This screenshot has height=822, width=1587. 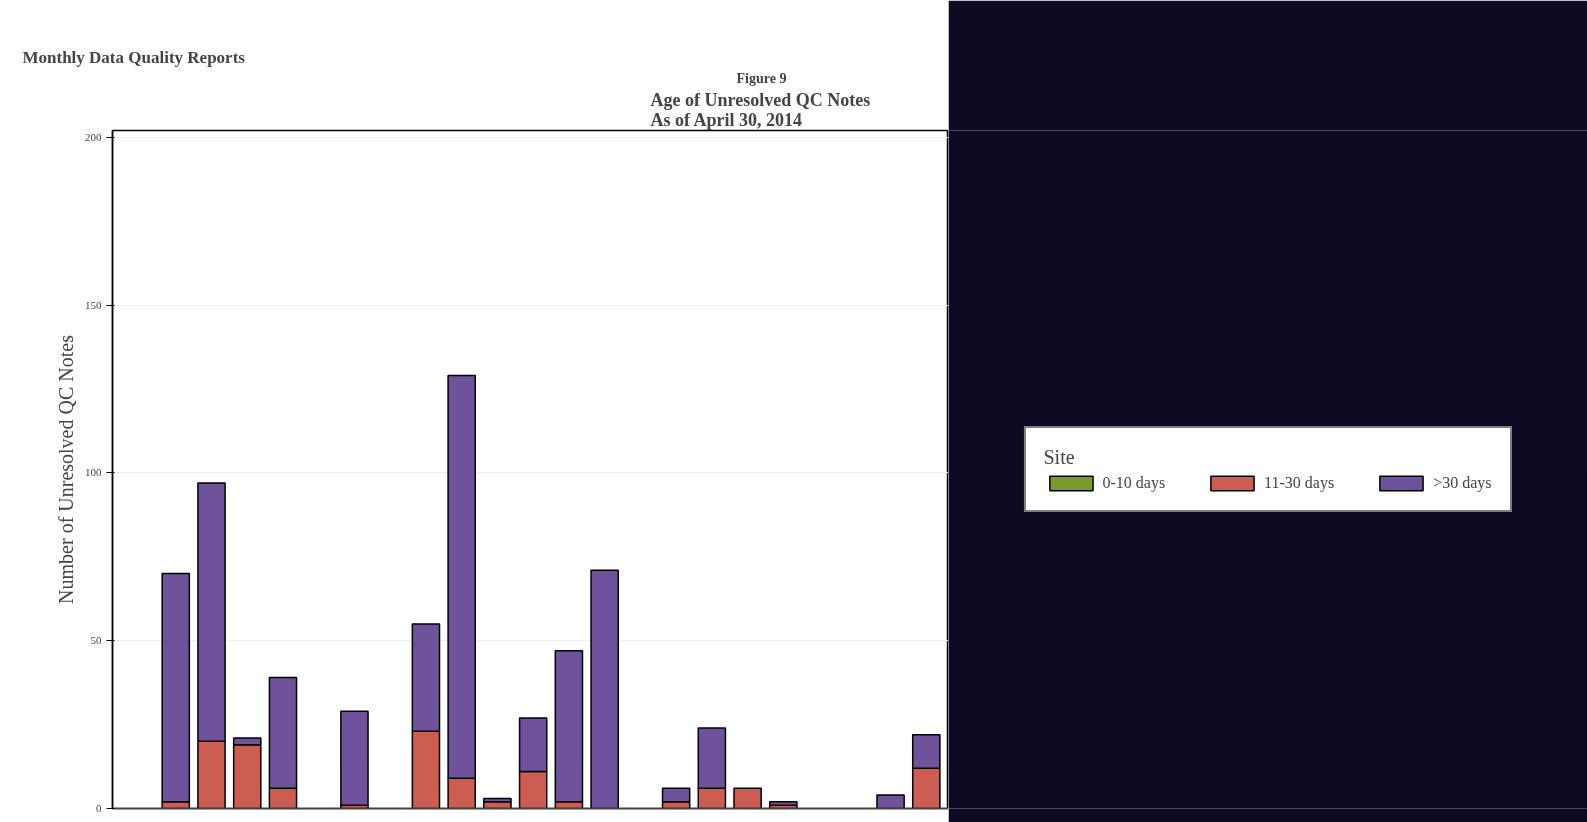 I want to click on y-axis-title: Number of Unresolved QC Notes, so click(x=66, y=469).